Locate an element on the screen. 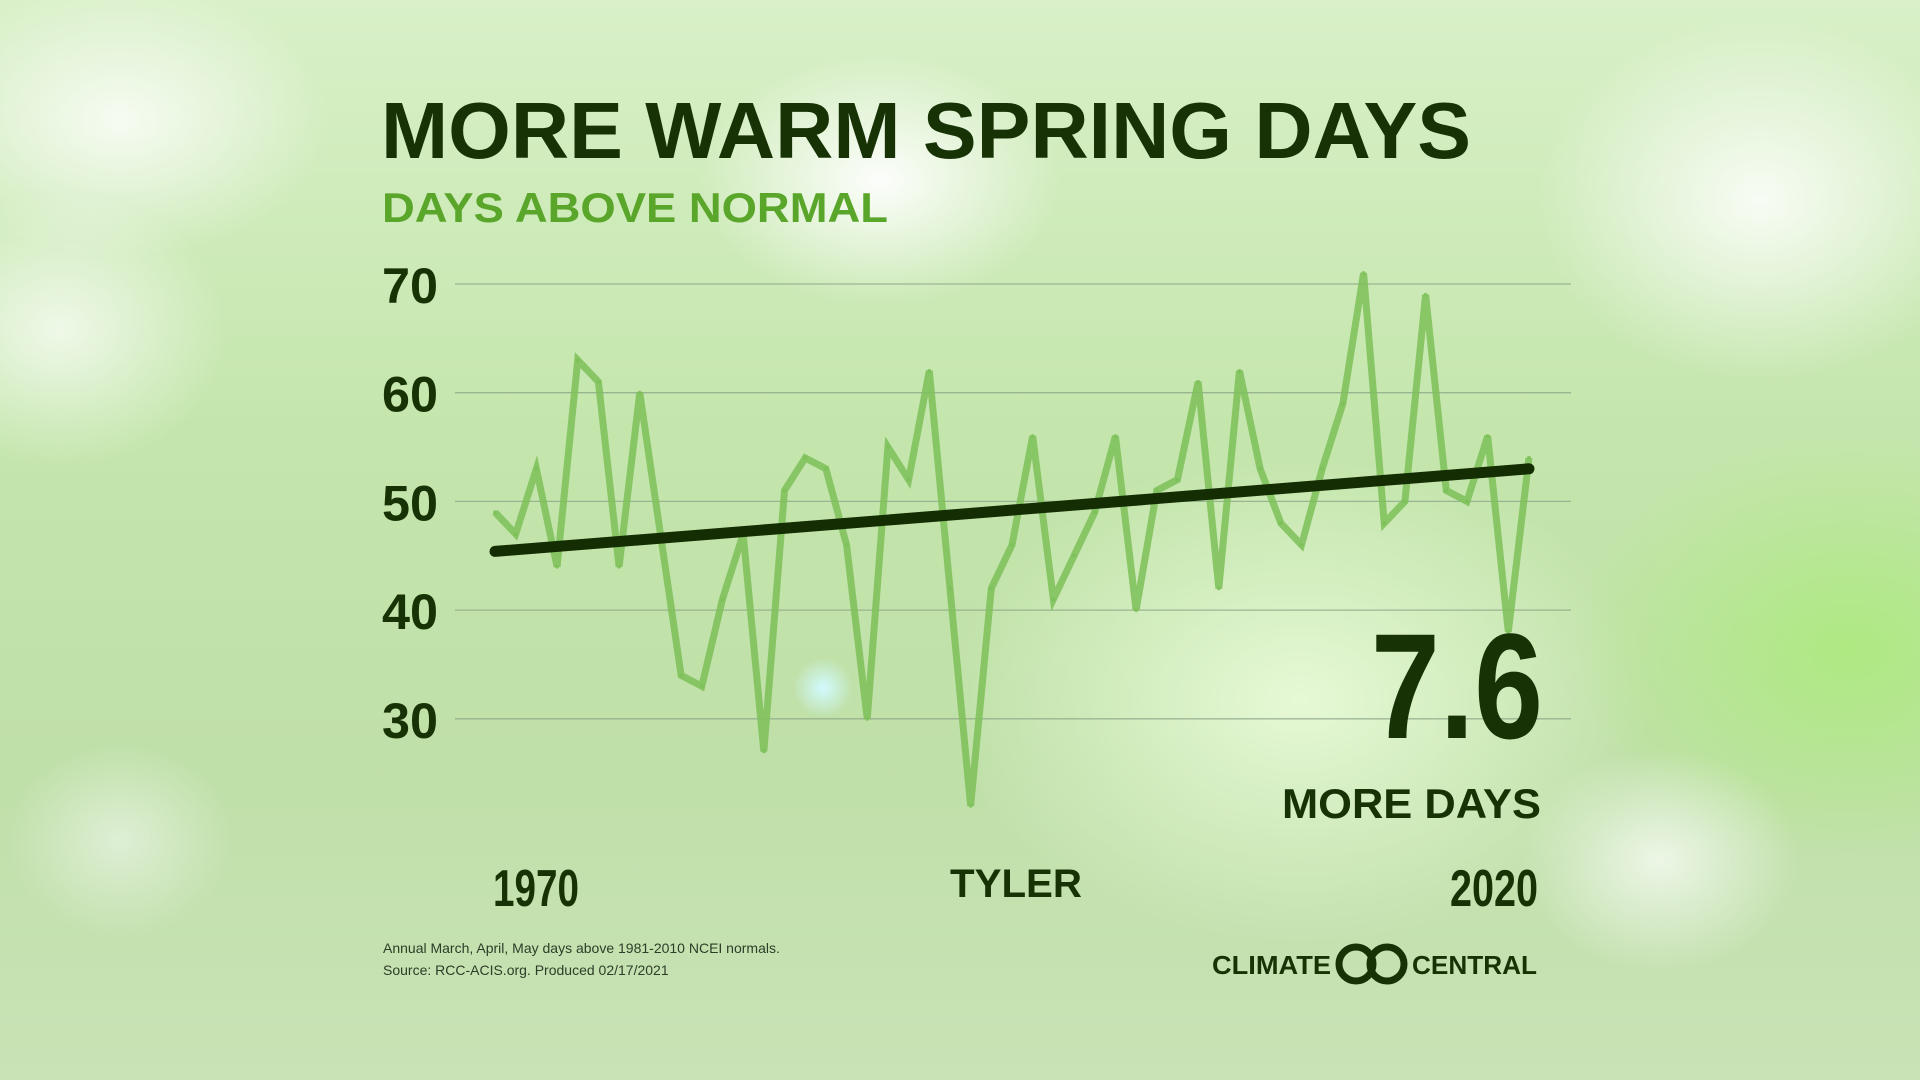 Image resolution: width=1920 pixels, height=1080 pixels. data-point-1970 is located at coordinates (495, 512).